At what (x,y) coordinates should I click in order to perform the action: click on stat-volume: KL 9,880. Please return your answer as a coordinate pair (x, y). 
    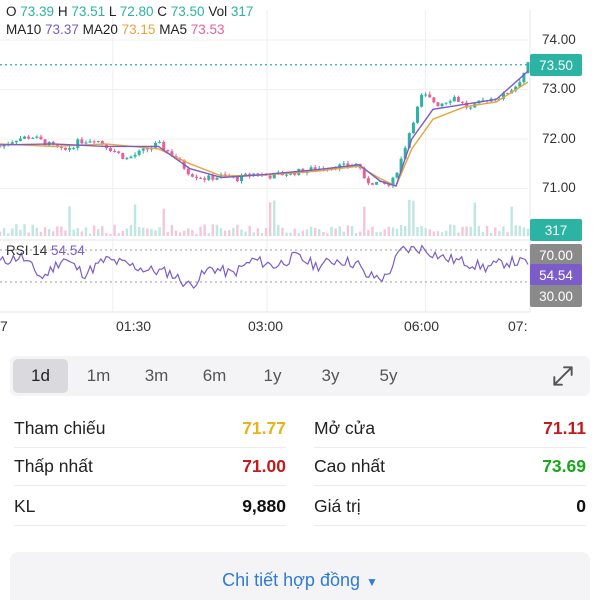
    Looking at the image, I should click on (150, 507).